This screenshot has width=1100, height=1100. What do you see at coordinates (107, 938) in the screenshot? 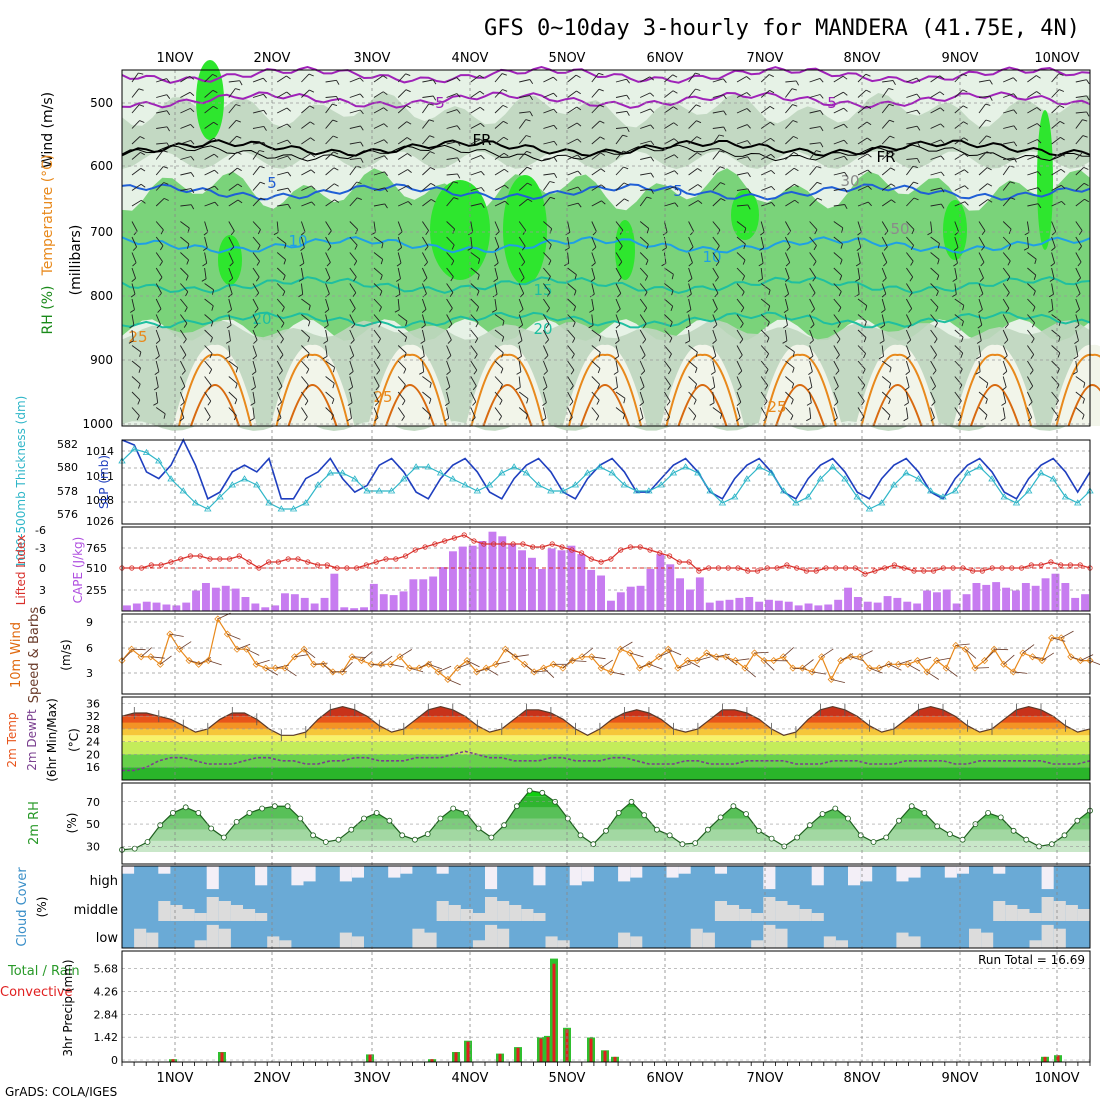
I see `cloud-layer-label: low` at bounding box center [107, 938].